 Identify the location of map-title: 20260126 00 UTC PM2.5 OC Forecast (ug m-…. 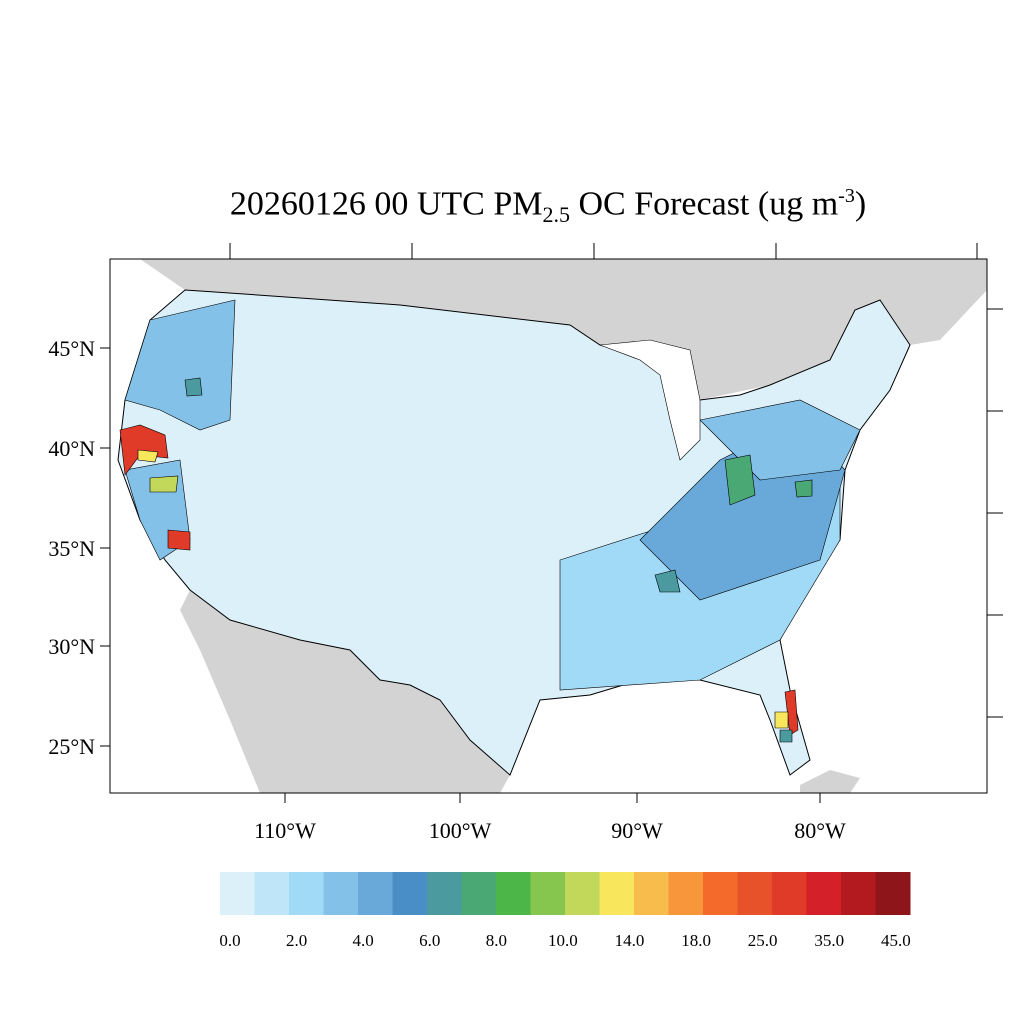
(548, 206).